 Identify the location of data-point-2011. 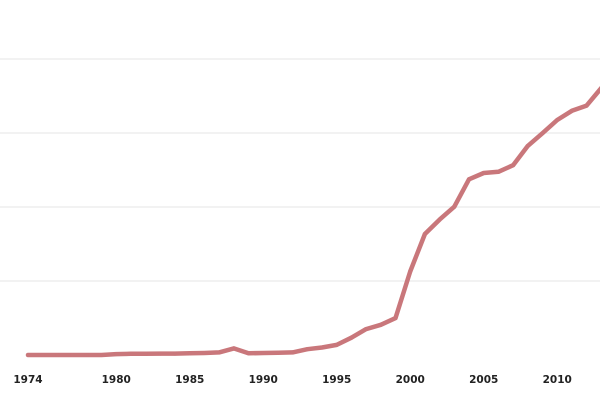
(571, 110).